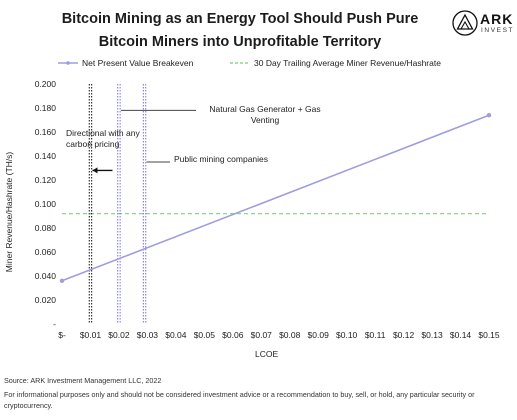 The width and height of the screenshot is (517, 420). What do you see at coordinates (432, 335) in the screenshot?
I see `x-tick-label: $0.13` at bounding box center [432, 335].